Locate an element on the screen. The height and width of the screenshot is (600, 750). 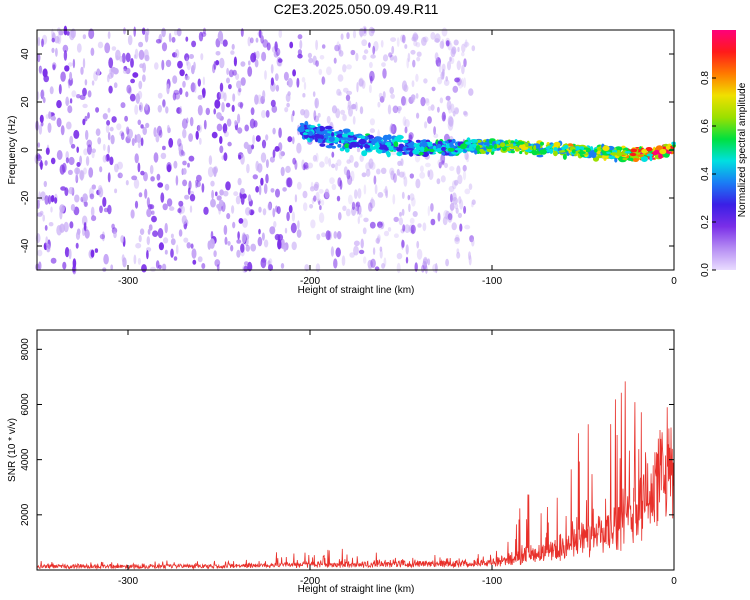
spectrogram-x-axis-label: Height of straight line (km) is located at coordinates (356, 290).